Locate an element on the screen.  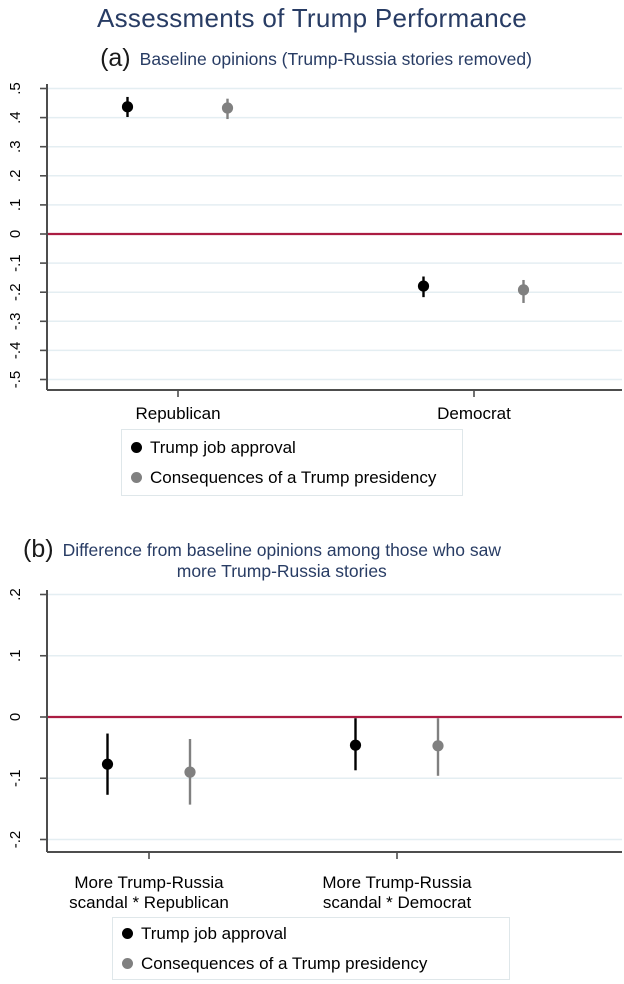
x-category-label: scandal * Democrat is located at coordinates (397, 902).